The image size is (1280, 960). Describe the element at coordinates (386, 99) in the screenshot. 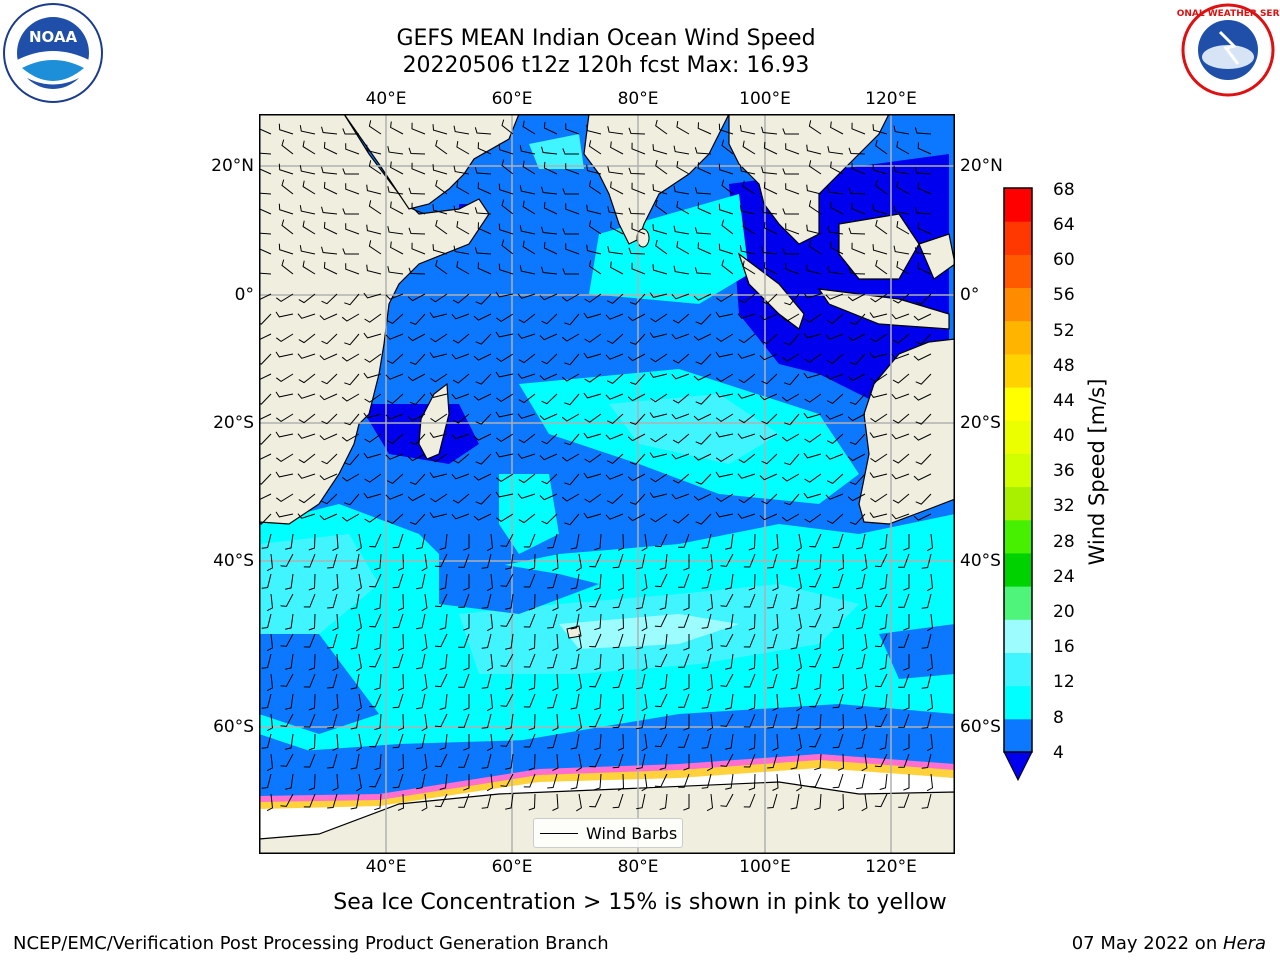

I see `lon-tick-top: 40°E` at that location.